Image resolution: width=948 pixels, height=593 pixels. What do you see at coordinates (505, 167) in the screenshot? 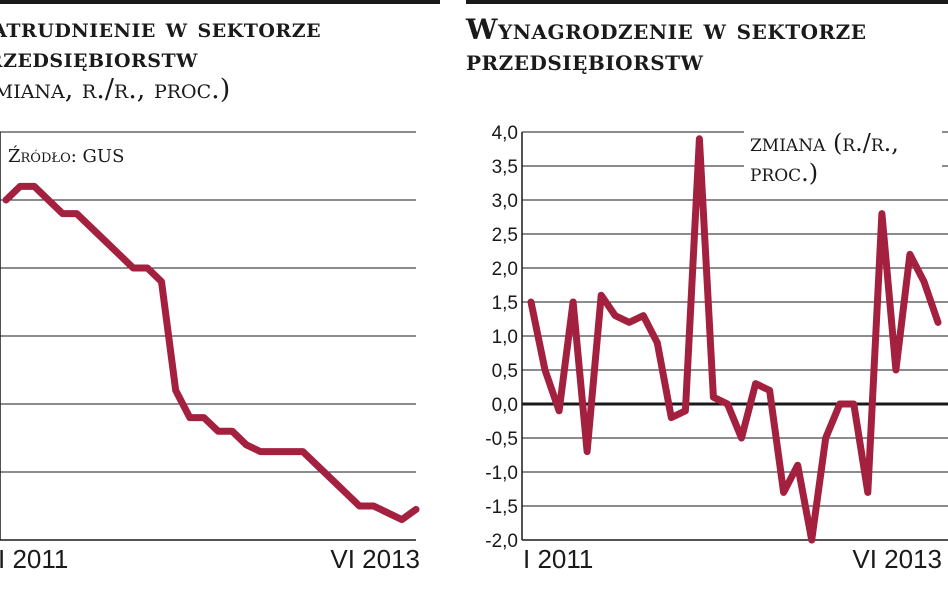
I see `right-y-tick-label: 3,5` at bounding box center [505, 167].